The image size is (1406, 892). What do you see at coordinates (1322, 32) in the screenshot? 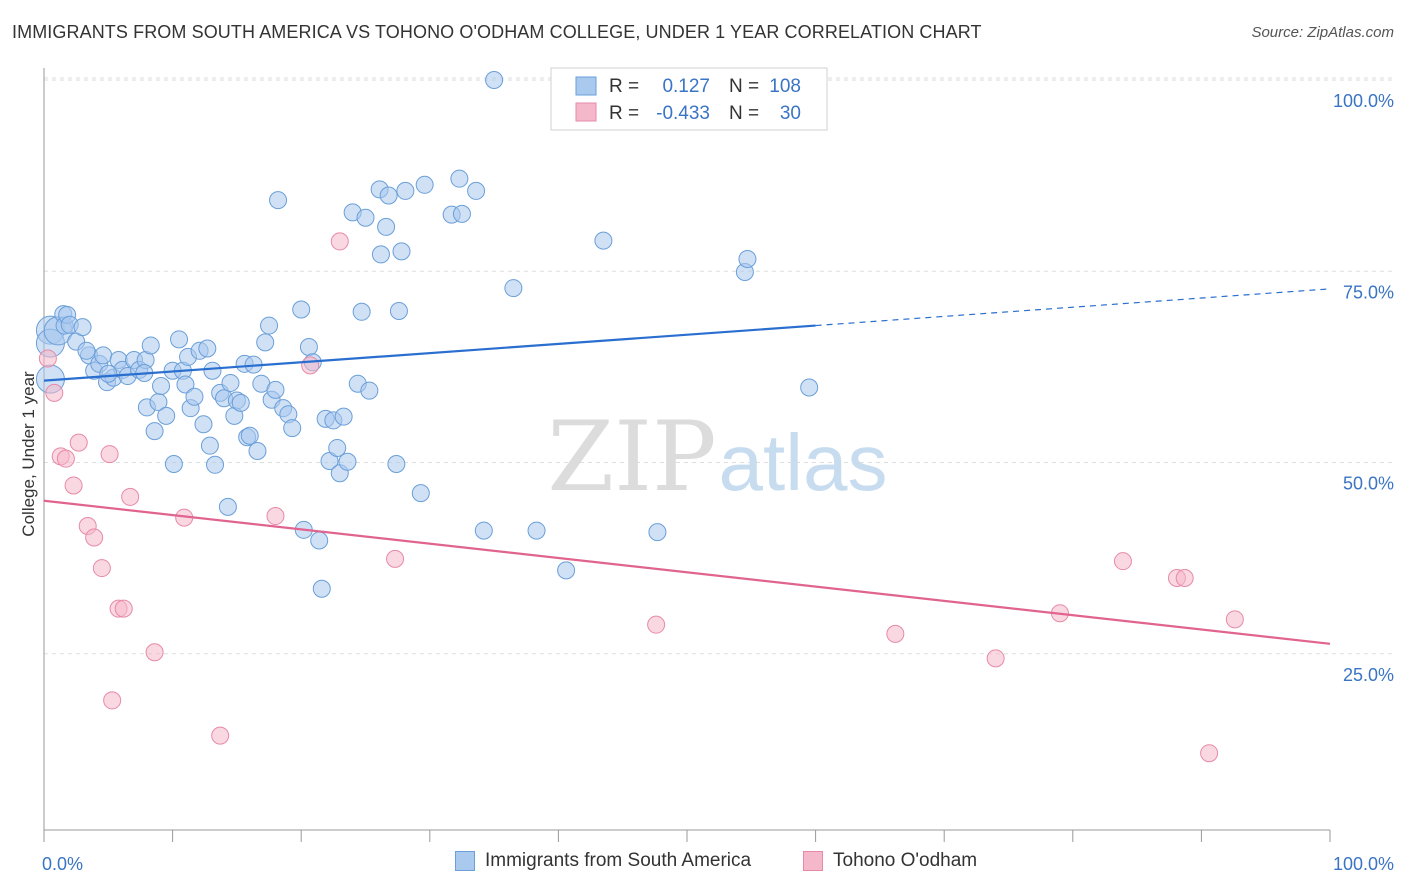
I see `chart-source: Source: ZipAtlas.com` at bounding box center [1322, 32].